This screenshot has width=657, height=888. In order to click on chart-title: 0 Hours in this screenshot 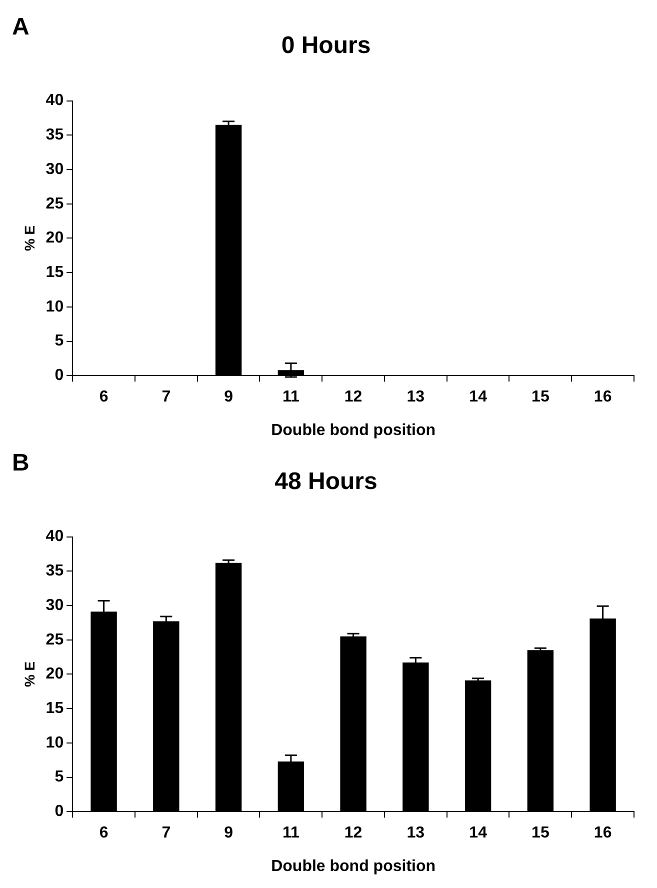, I will do `click(326, 46)`.